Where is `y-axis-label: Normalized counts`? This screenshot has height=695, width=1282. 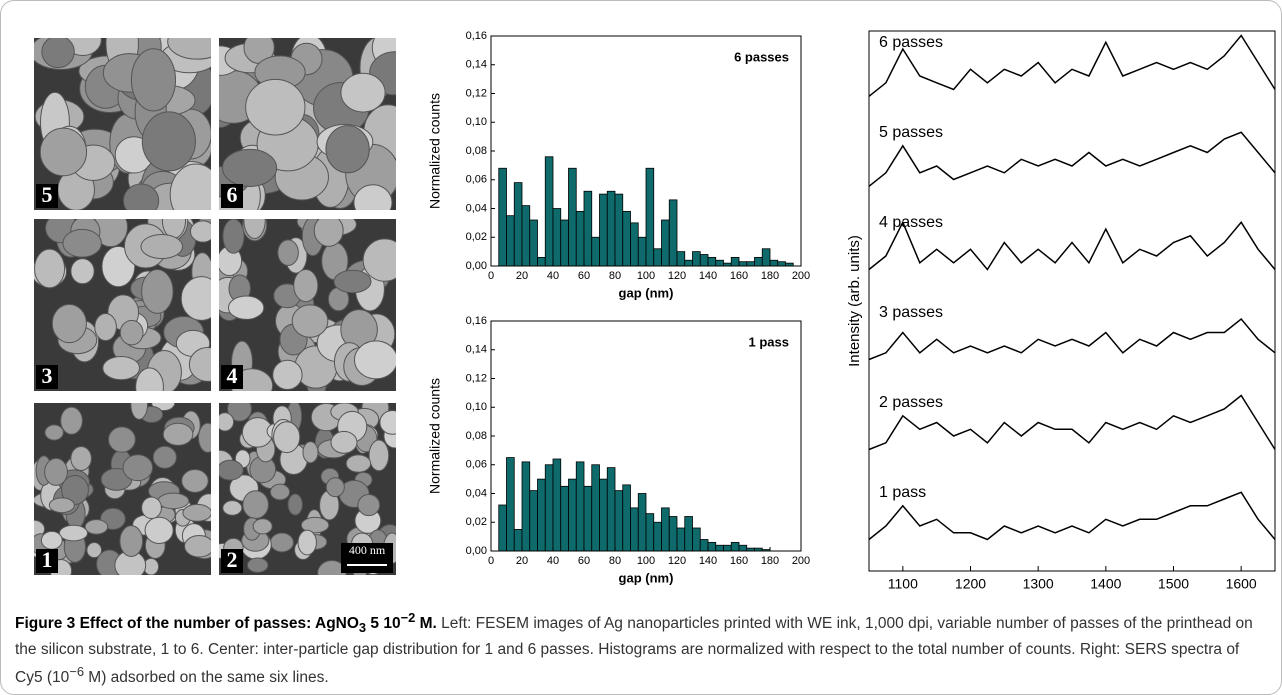
y-axis-label: Normalized counts is located at coordinates (435, 436).